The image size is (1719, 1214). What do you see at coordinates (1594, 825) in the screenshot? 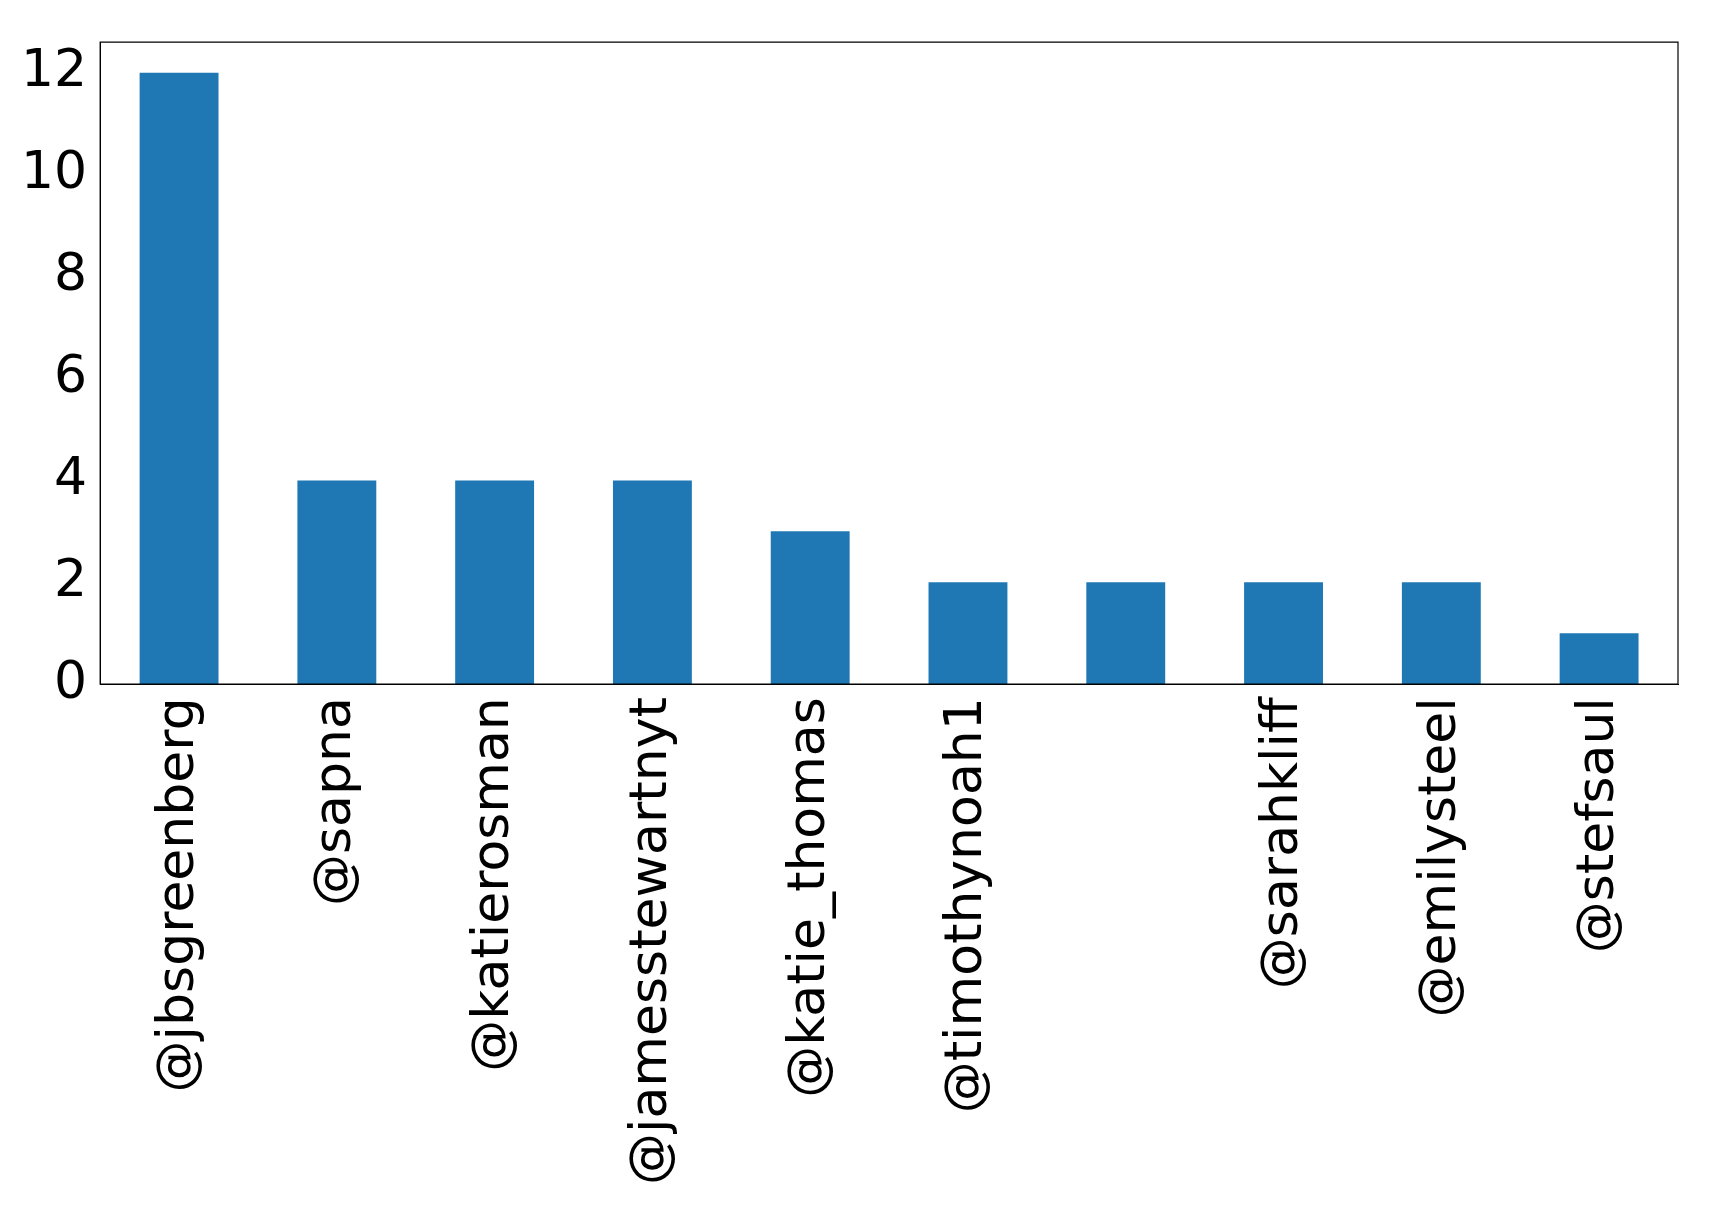
I see `x-tick-label: @stefsaul` at bounding box center [1594, 825].